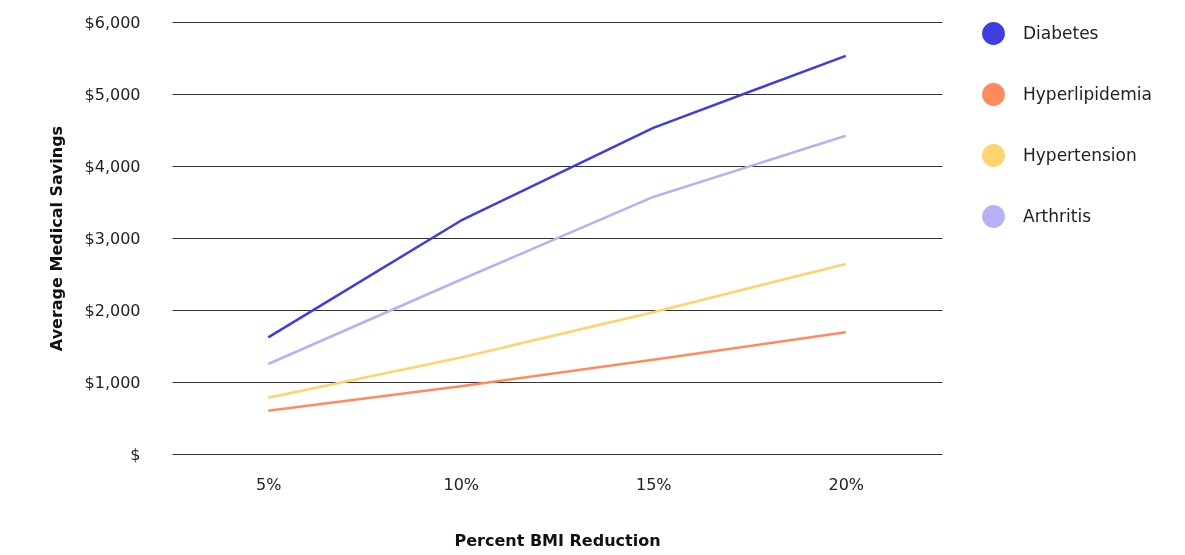 This screenshot has width=1185, height=555. I want to click on y-tick-label: $4,000, so click(112, 166).